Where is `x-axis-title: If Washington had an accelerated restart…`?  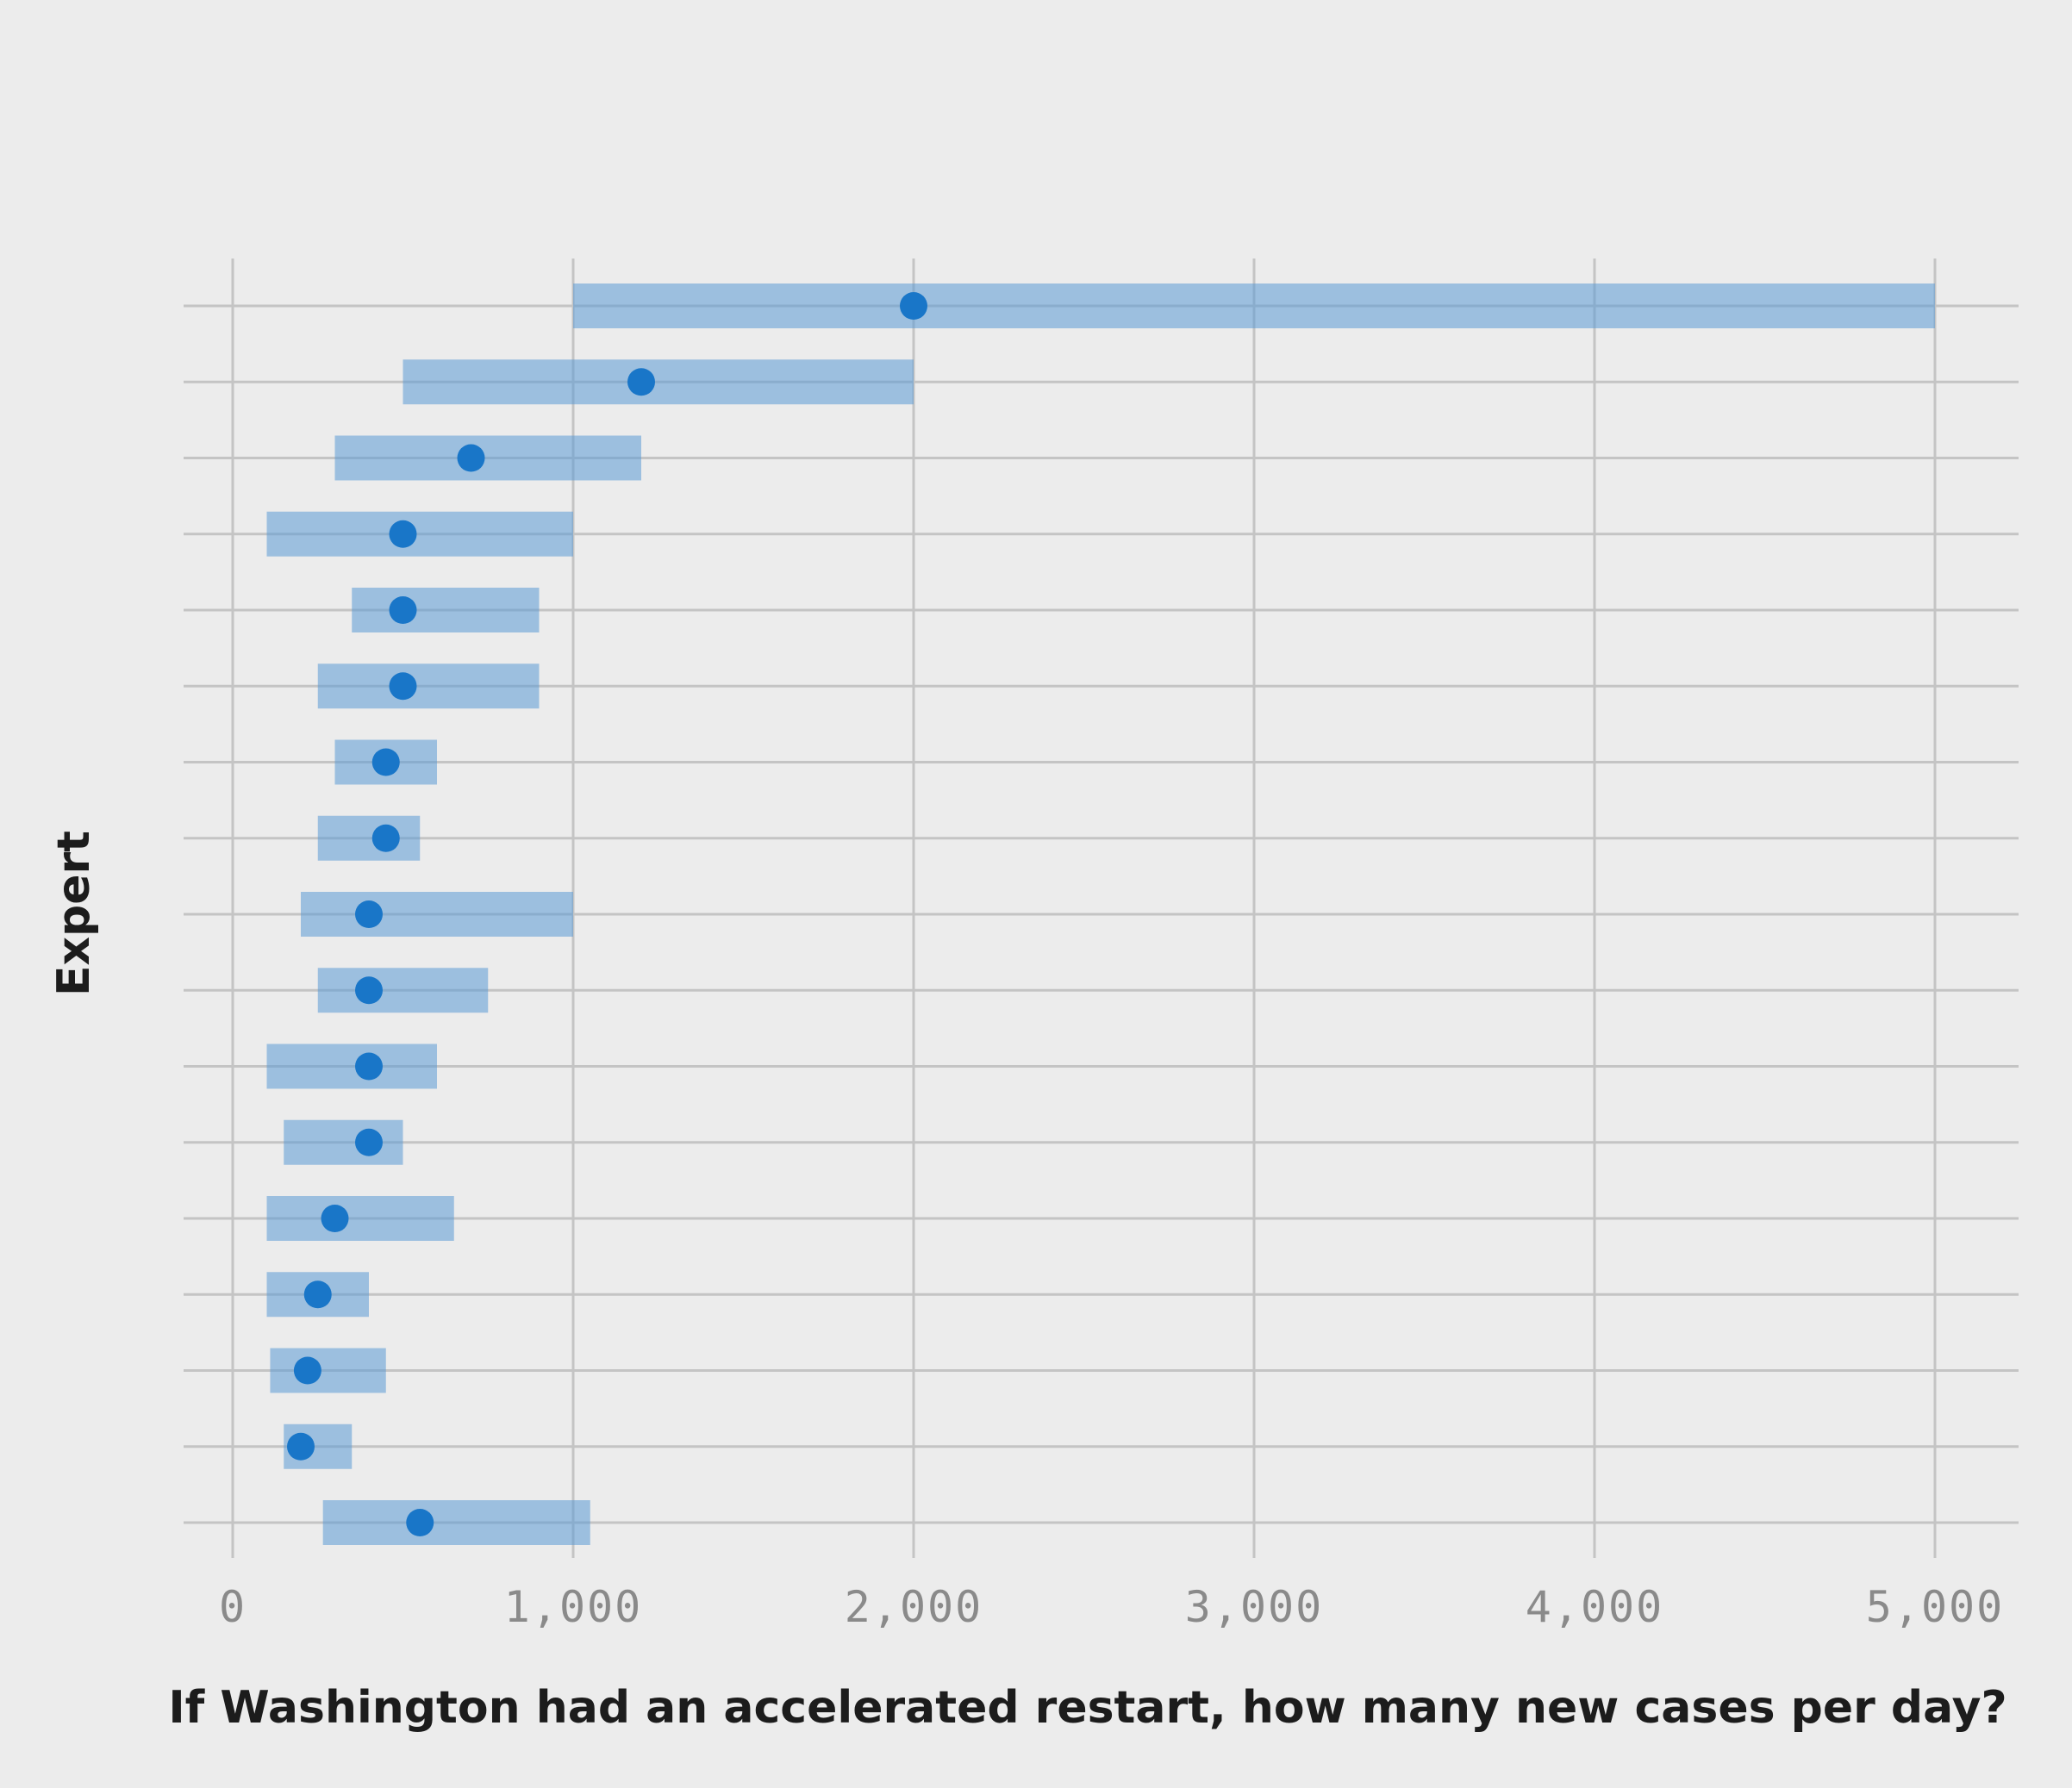
x-axis-title: If Washington had an accelerated restart… is located at coordinates (1087, 1708).